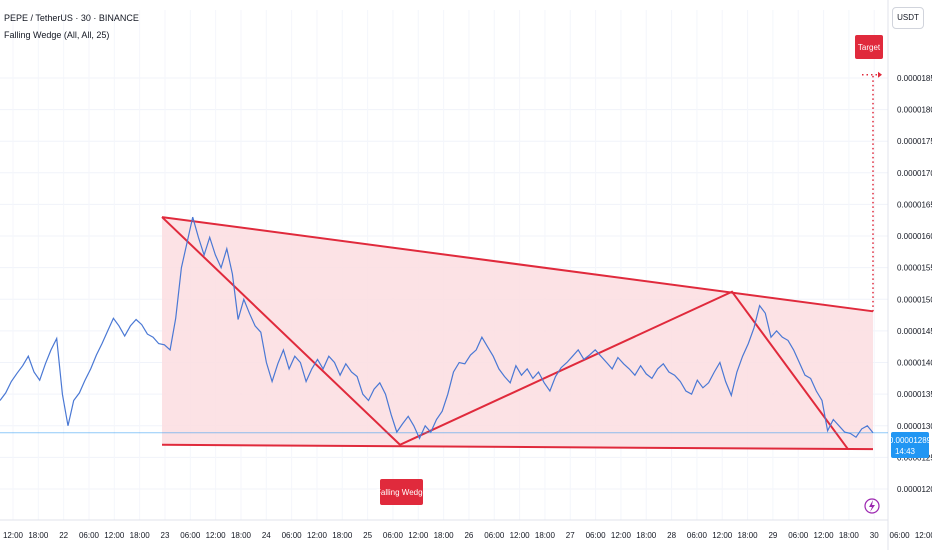  What do you see at coordinates (914, 299) in the screenshot?
I see `y-tick-label: 0.00001500` at bounding box center [914, 299].